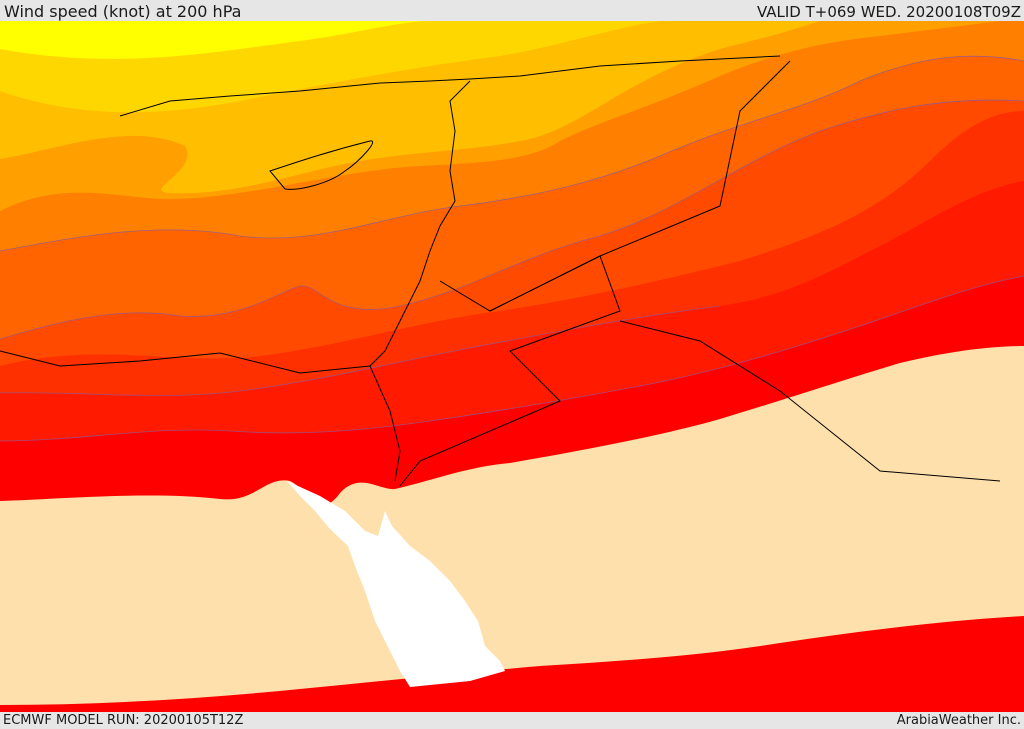  I want to click on turkey-coast, so click(450, 86).